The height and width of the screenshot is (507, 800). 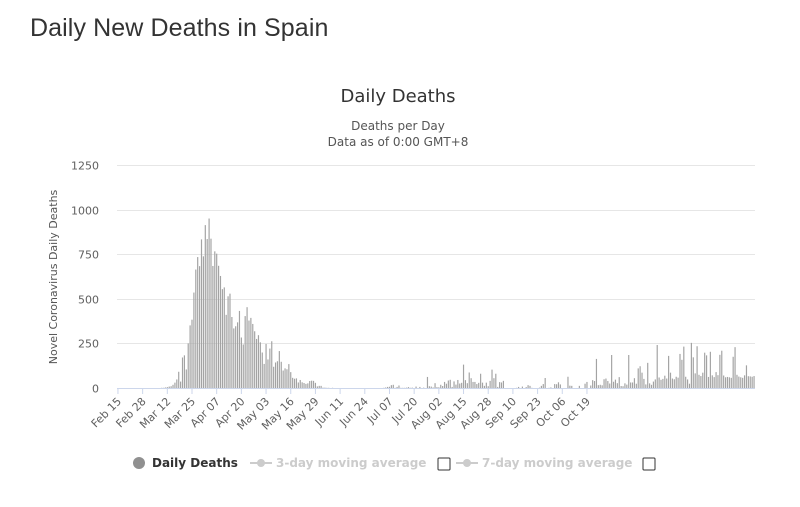 What do you see at coordinates (444, 464) in the screenshot?
I see `checkbox-3-day-average` at bounding box center [444, 464].